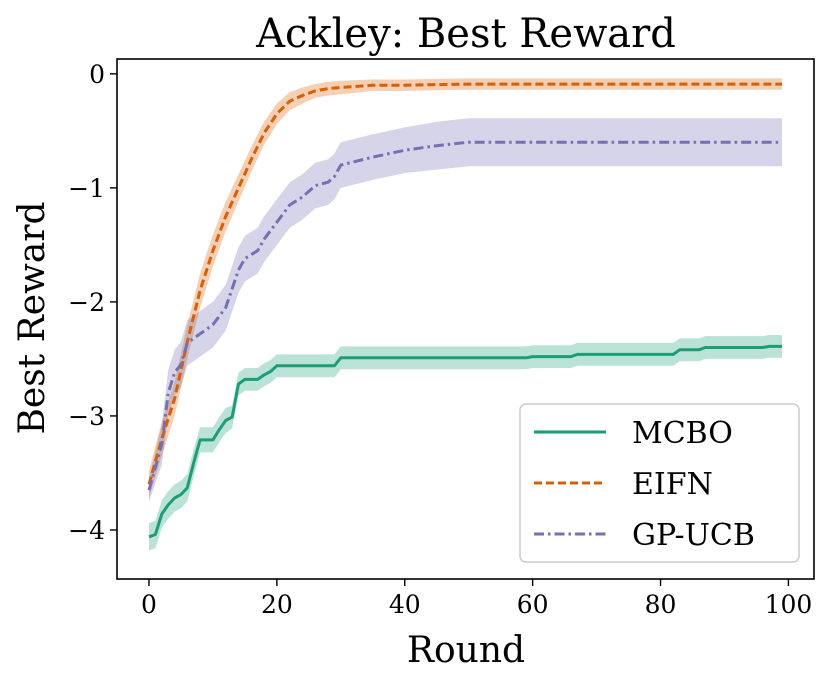  Describe the element at coordinates (465, 34) in the screenshot. I see `chart-title: Ackley: Best Reward` at that location.